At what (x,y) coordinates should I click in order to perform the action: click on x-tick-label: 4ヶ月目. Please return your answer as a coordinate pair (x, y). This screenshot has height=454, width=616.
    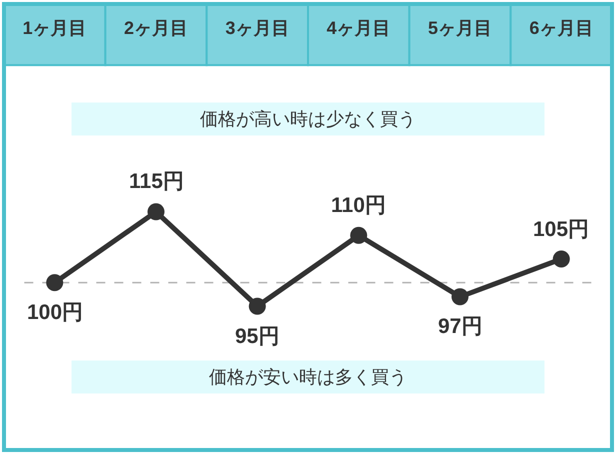
    Looking at the image, I should click on (358, 28).